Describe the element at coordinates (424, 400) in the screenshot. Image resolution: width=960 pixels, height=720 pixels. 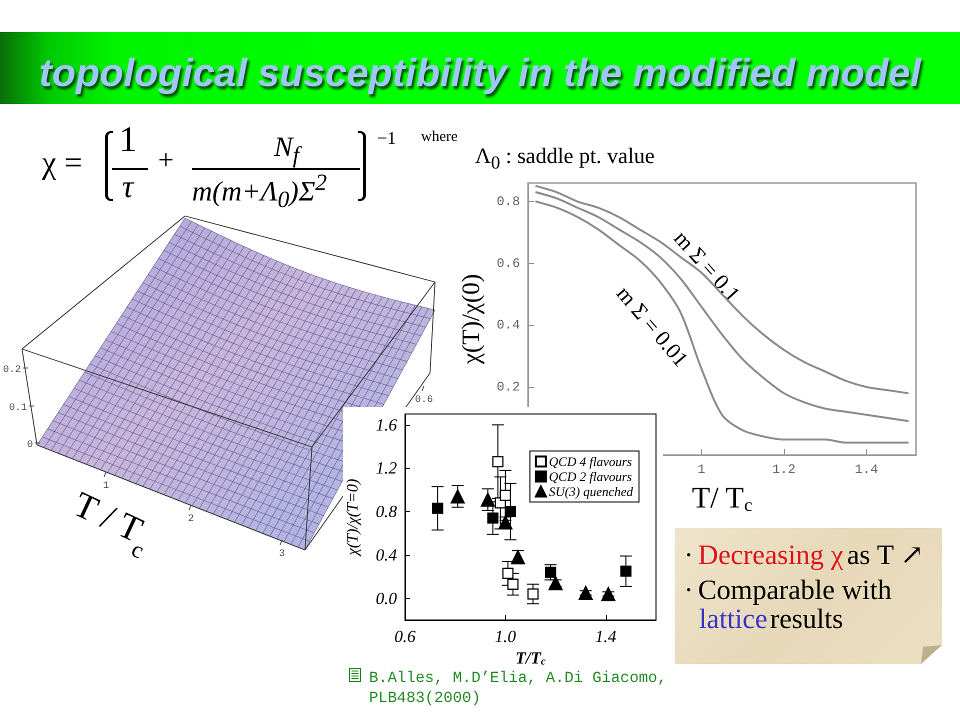
I see `text: 0.6` at that location.